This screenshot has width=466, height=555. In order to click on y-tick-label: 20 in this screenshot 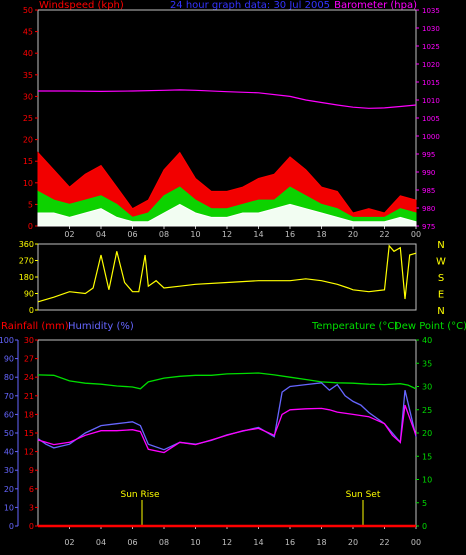, I will do `click(28, 140)`.